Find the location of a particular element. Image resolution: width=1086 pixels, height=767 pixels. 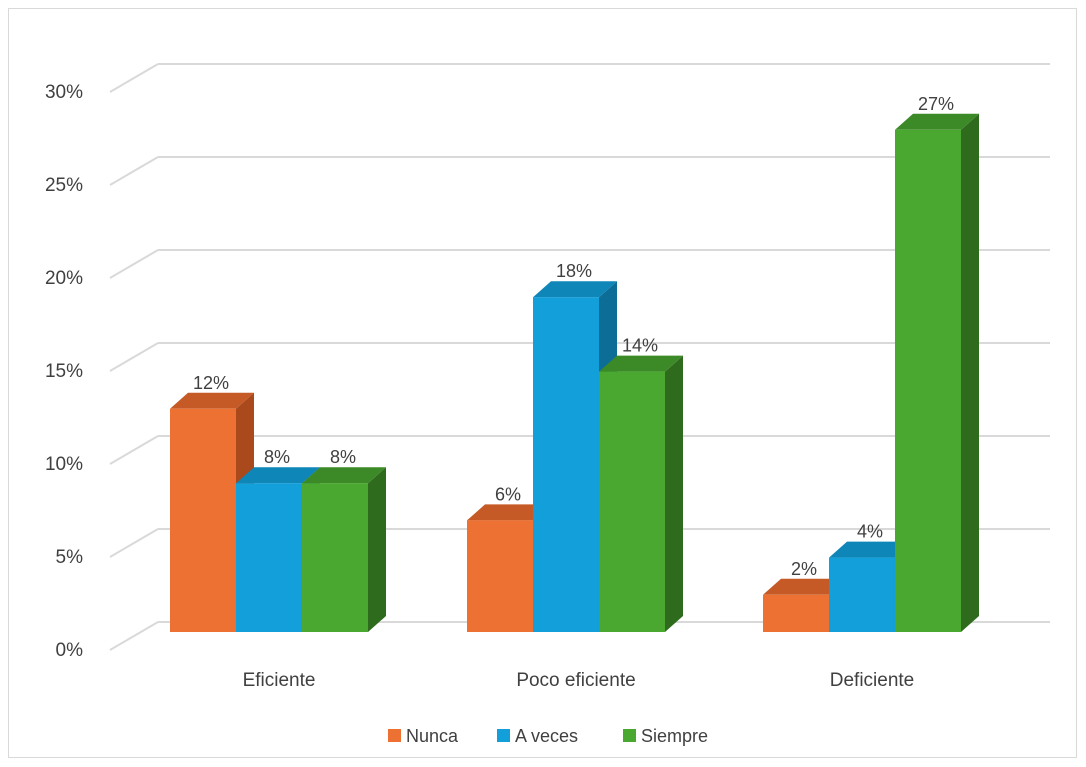

x-axis-categories: Eficiente Poco eficiente Deficiente is located at coordinates (579, 680).